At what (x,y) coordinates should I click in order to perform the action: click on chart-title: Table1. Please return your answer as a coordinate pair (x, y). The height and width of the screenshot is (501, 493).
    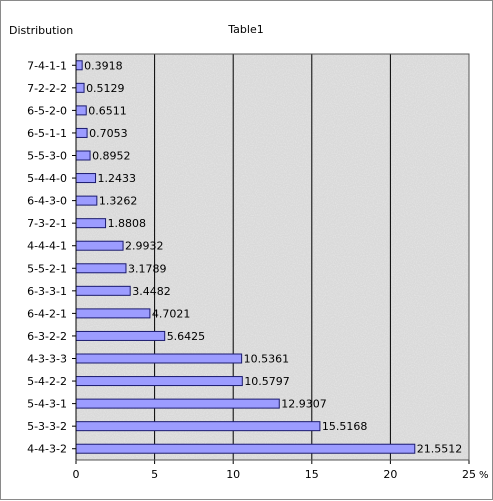
    Looking at the image, I should click on (245, 29).